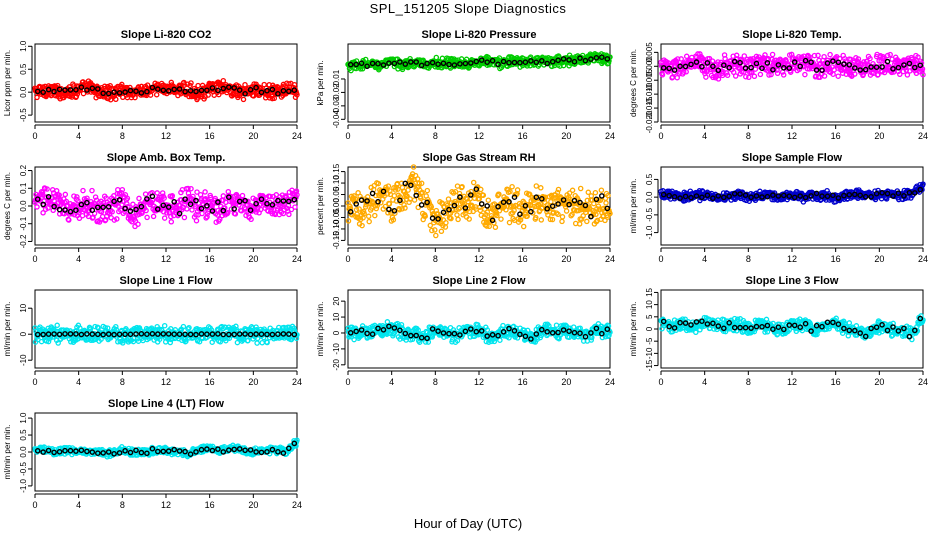  Describe the element at coordinates (23, 206) in the screenshot. I see `y-tick-label: 0.0` at that location.